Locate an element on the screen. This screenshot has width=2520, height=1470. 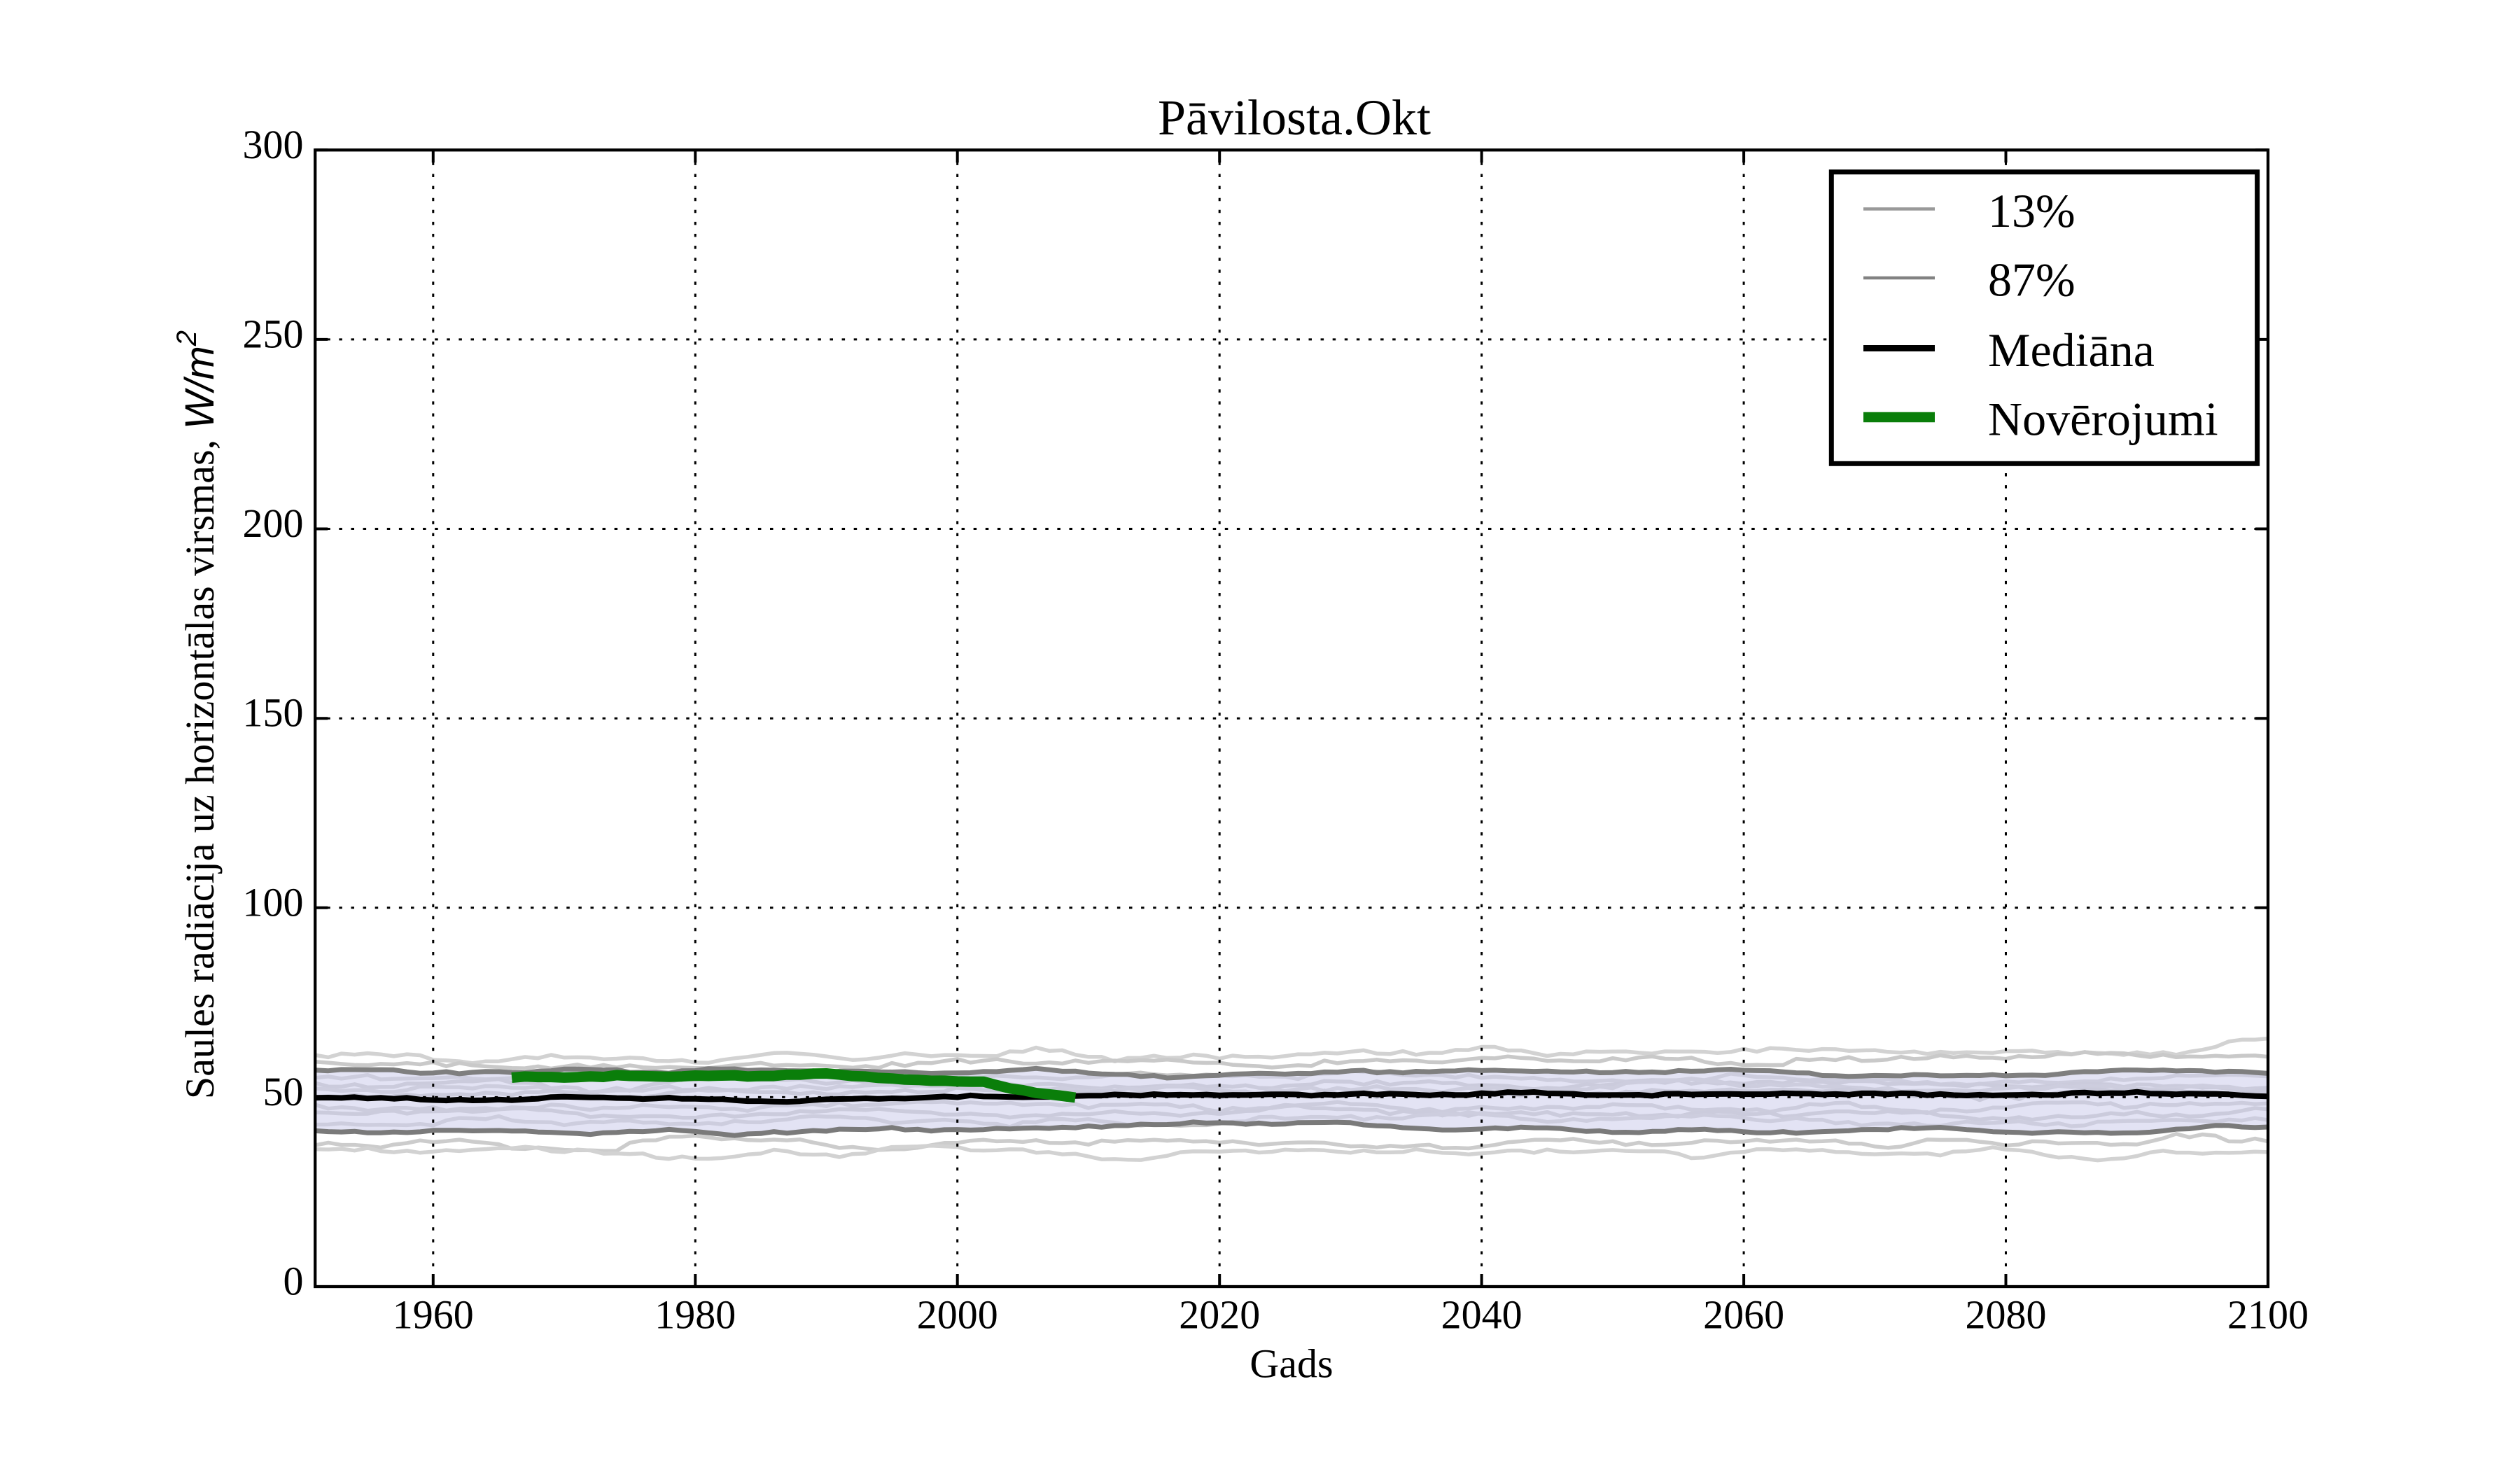
svg-text: 1960 is located at coordinates (433, 1315).